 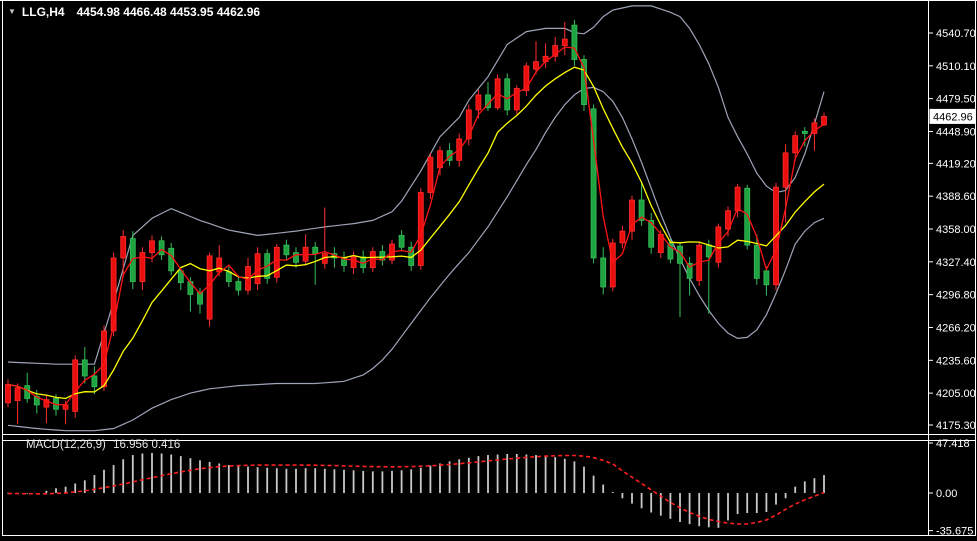 I want to click on price-tick-label: 4510.10, so click(x=956, y=67).